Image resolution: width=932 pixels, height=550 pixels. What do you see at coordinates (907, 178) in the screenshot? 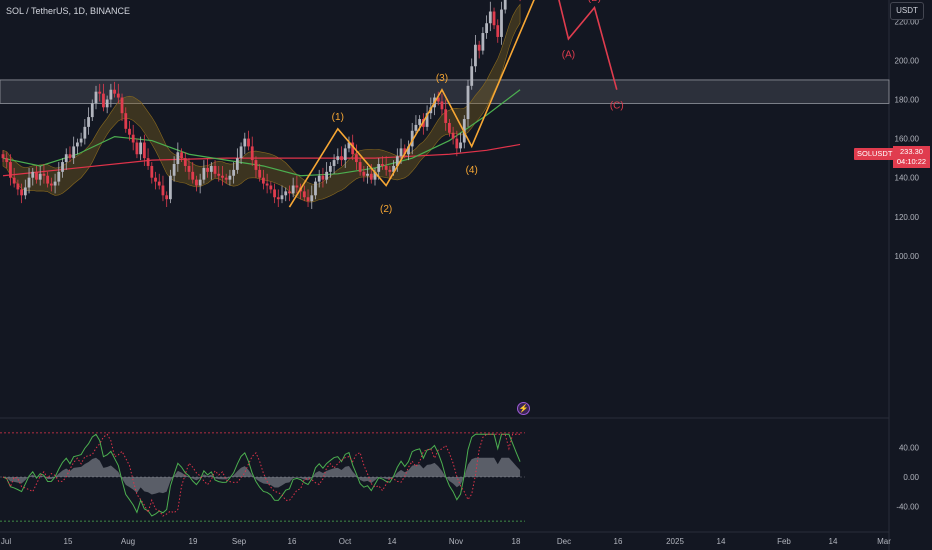
I see `y-tick-label: 140.00` at bounding box center [907, 178].